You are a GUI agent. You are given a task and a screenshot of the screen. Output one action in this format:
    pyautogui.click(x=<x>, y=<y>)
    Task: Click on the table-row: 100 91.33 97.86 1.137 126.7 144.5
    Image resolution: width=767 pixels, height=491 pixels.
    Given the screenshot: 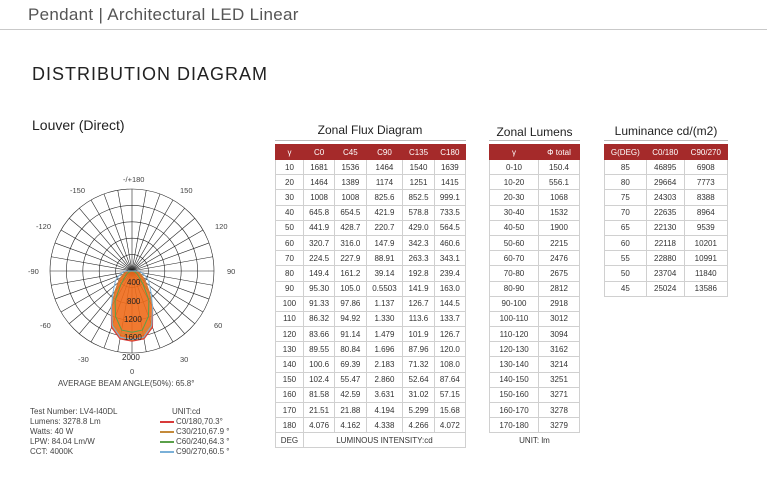 What is the action you would take?
    pyautogui.click(x=371, y=303)
    